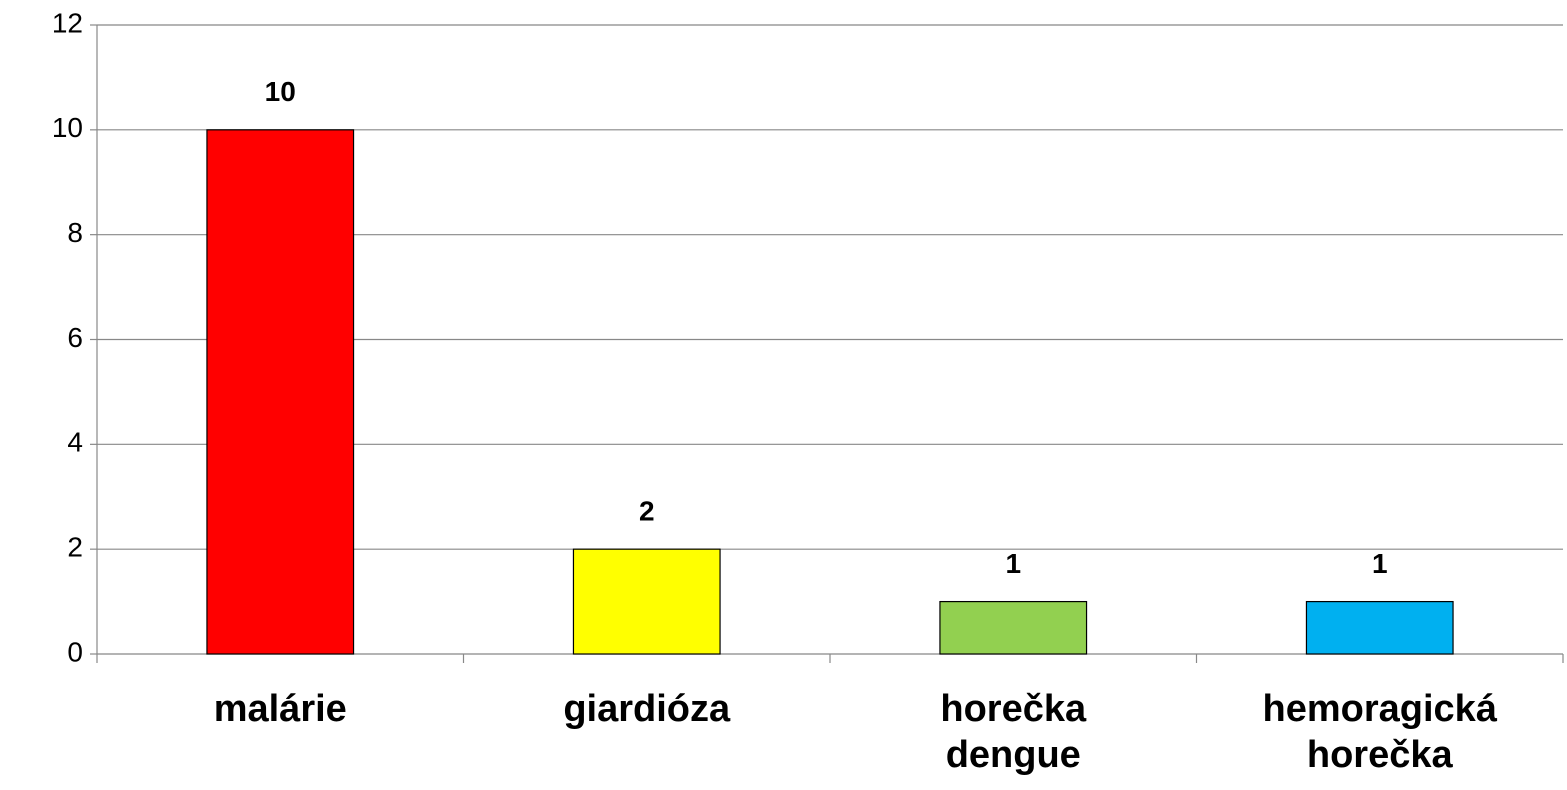 The image size is (1567, 790). Describe the element at coordinates (1013, 732) in the screenshot. I see `x-tick-label: horečka dengue` at that location.